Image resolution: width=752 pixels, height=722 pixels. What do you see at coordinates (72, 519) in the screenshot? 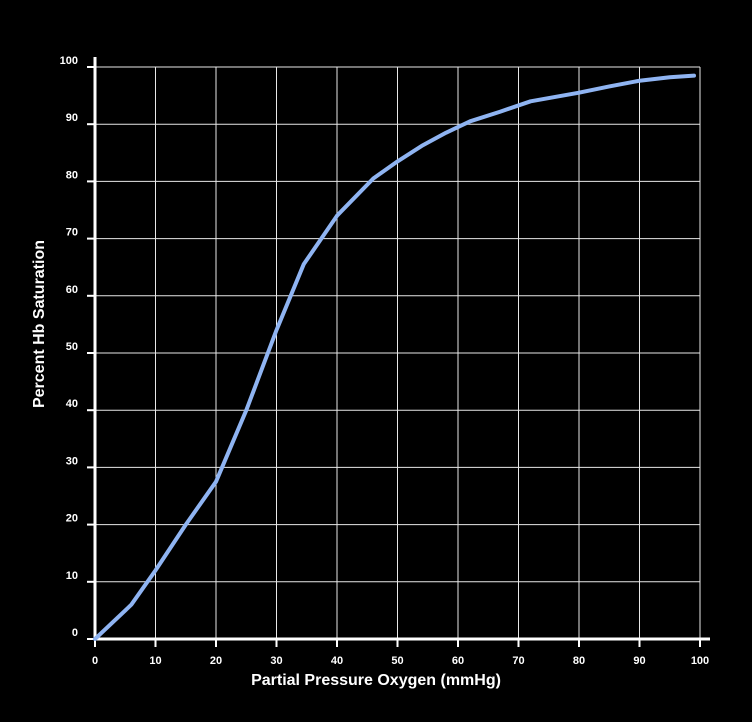
I see `y-tick-label-20: 20` at bounding box center [72, 519].